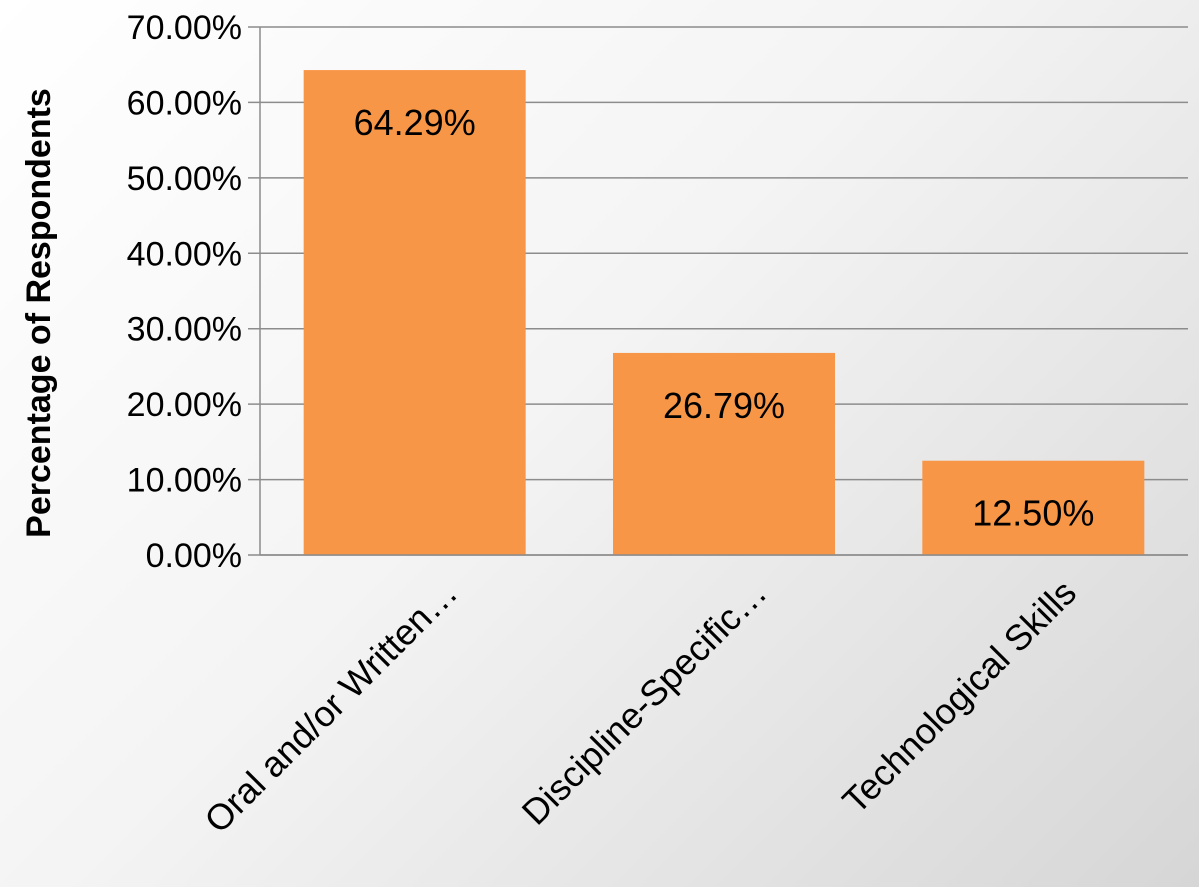 This screenshot has width=1199, height=887. What do you see at coordinates (184, 103) in the screenshot?
I see `y-tick-label: 60.00%` at bounding box center [184, 103].